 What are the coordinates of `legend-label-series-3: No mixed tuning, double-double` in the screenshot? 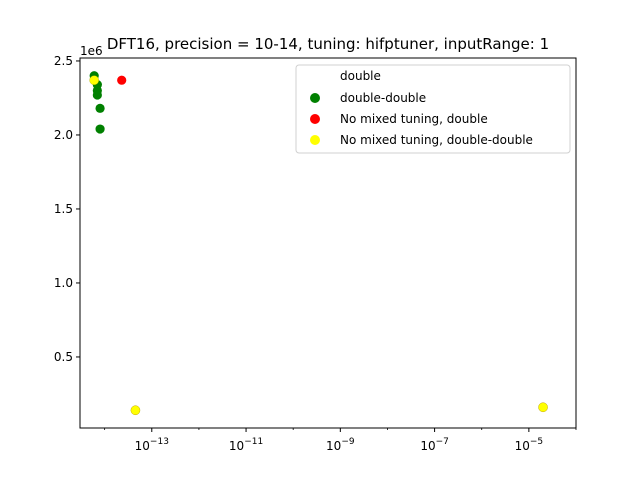 It's located at (436, 140).